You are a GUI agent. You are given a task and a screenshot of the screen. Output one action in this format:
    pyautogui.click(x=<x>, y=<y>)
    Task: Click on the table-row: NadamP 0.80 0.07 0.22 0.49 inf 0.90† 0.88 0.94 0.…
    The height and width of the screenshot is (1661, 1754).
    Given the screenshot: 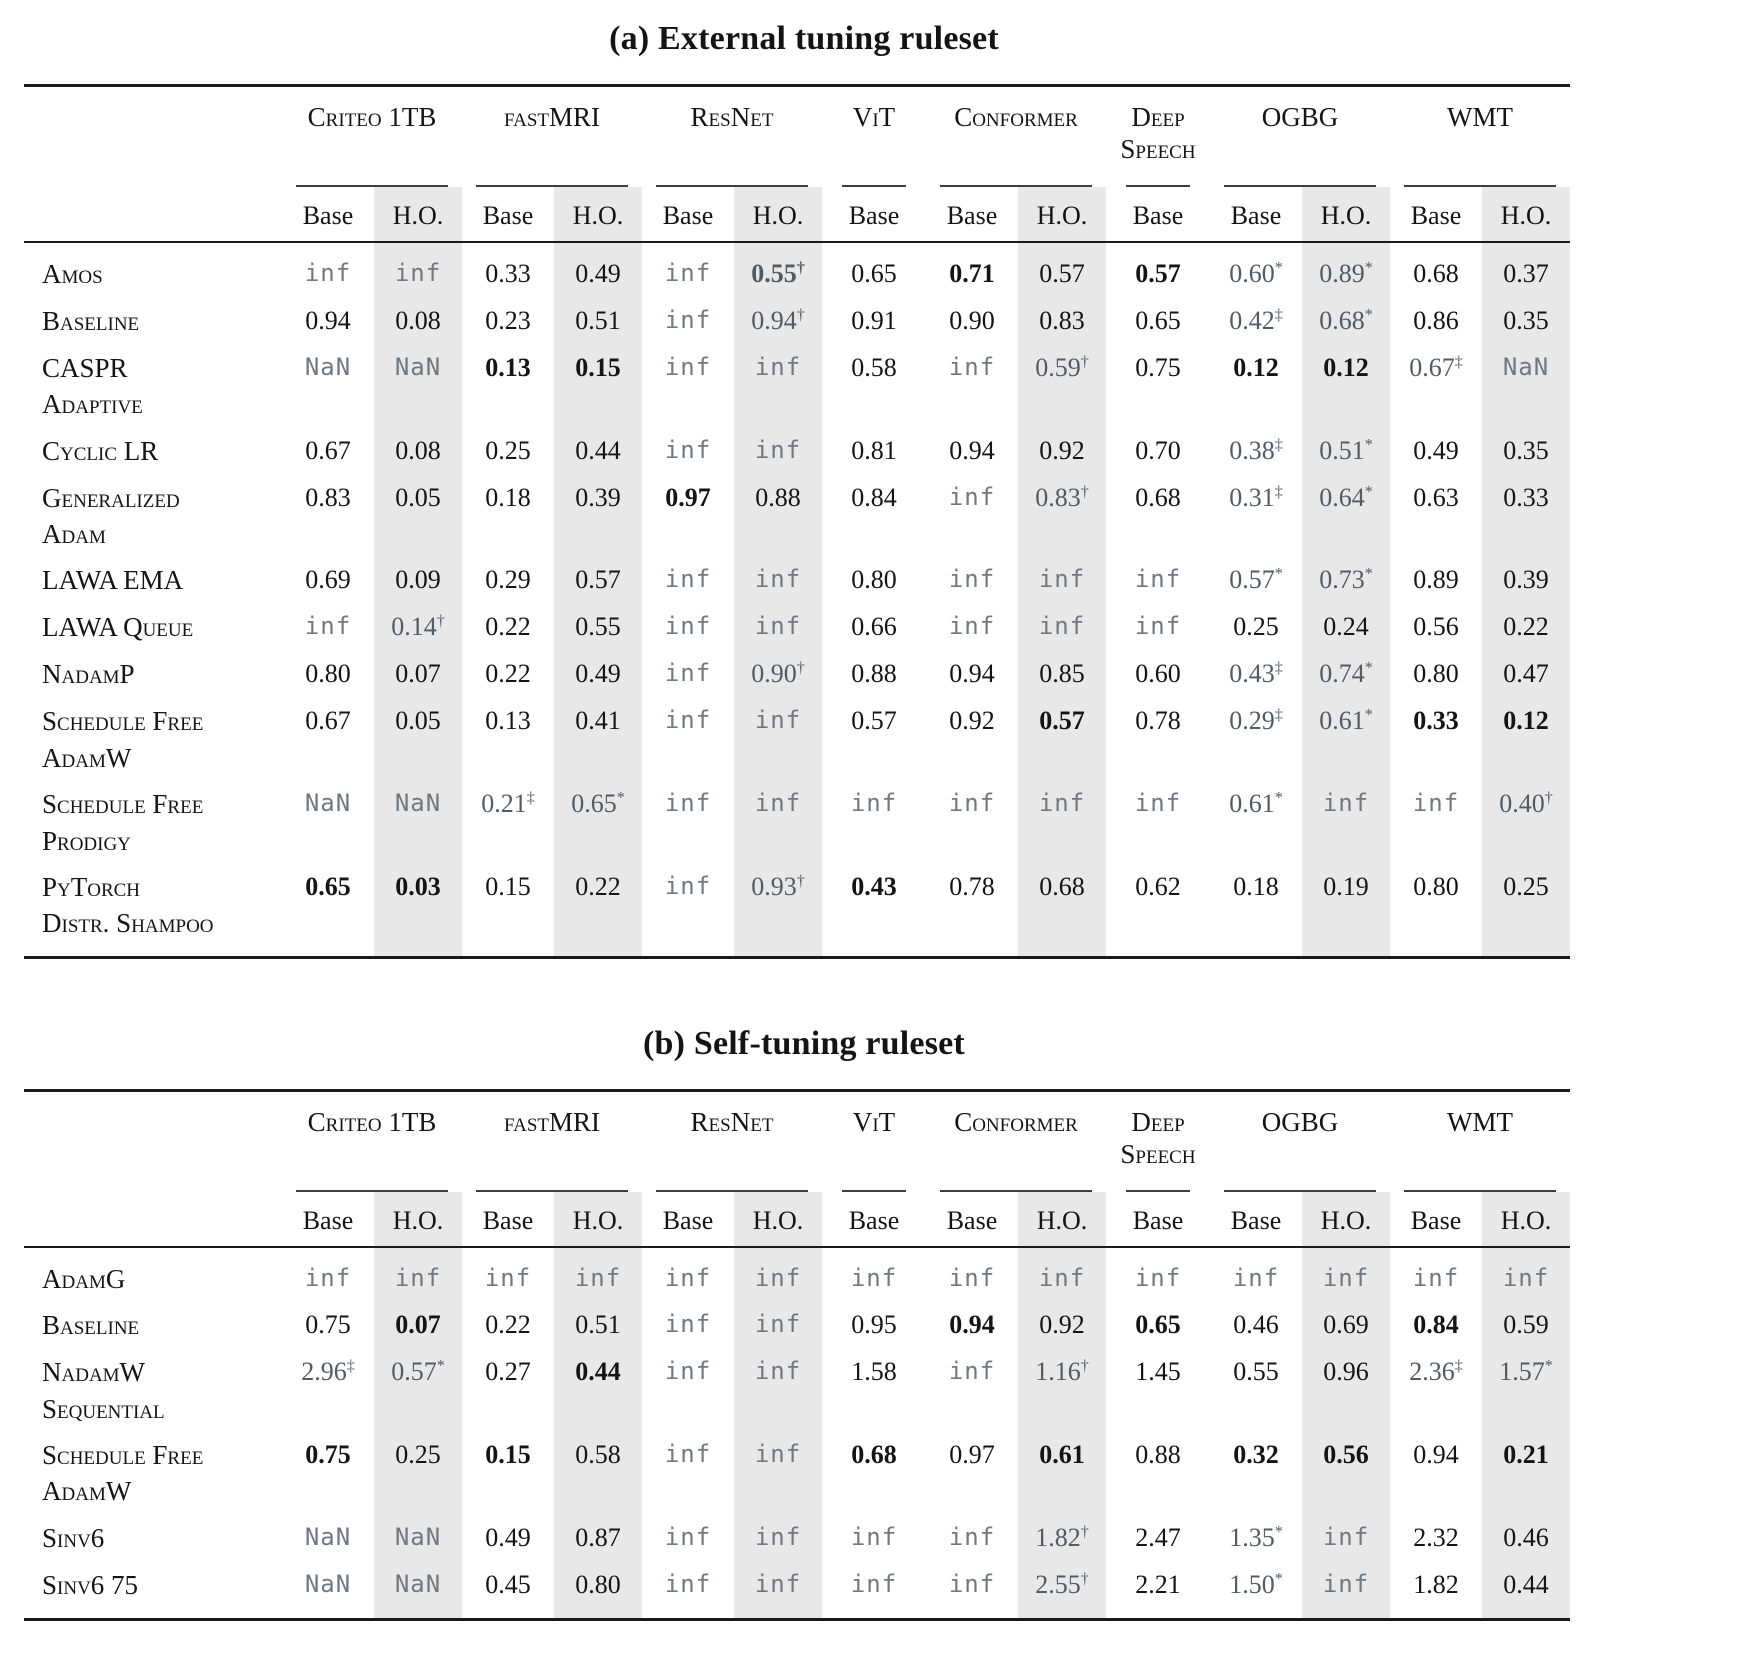 What is the action you would take?
    pyautogui.click(x=797, y=675)
    